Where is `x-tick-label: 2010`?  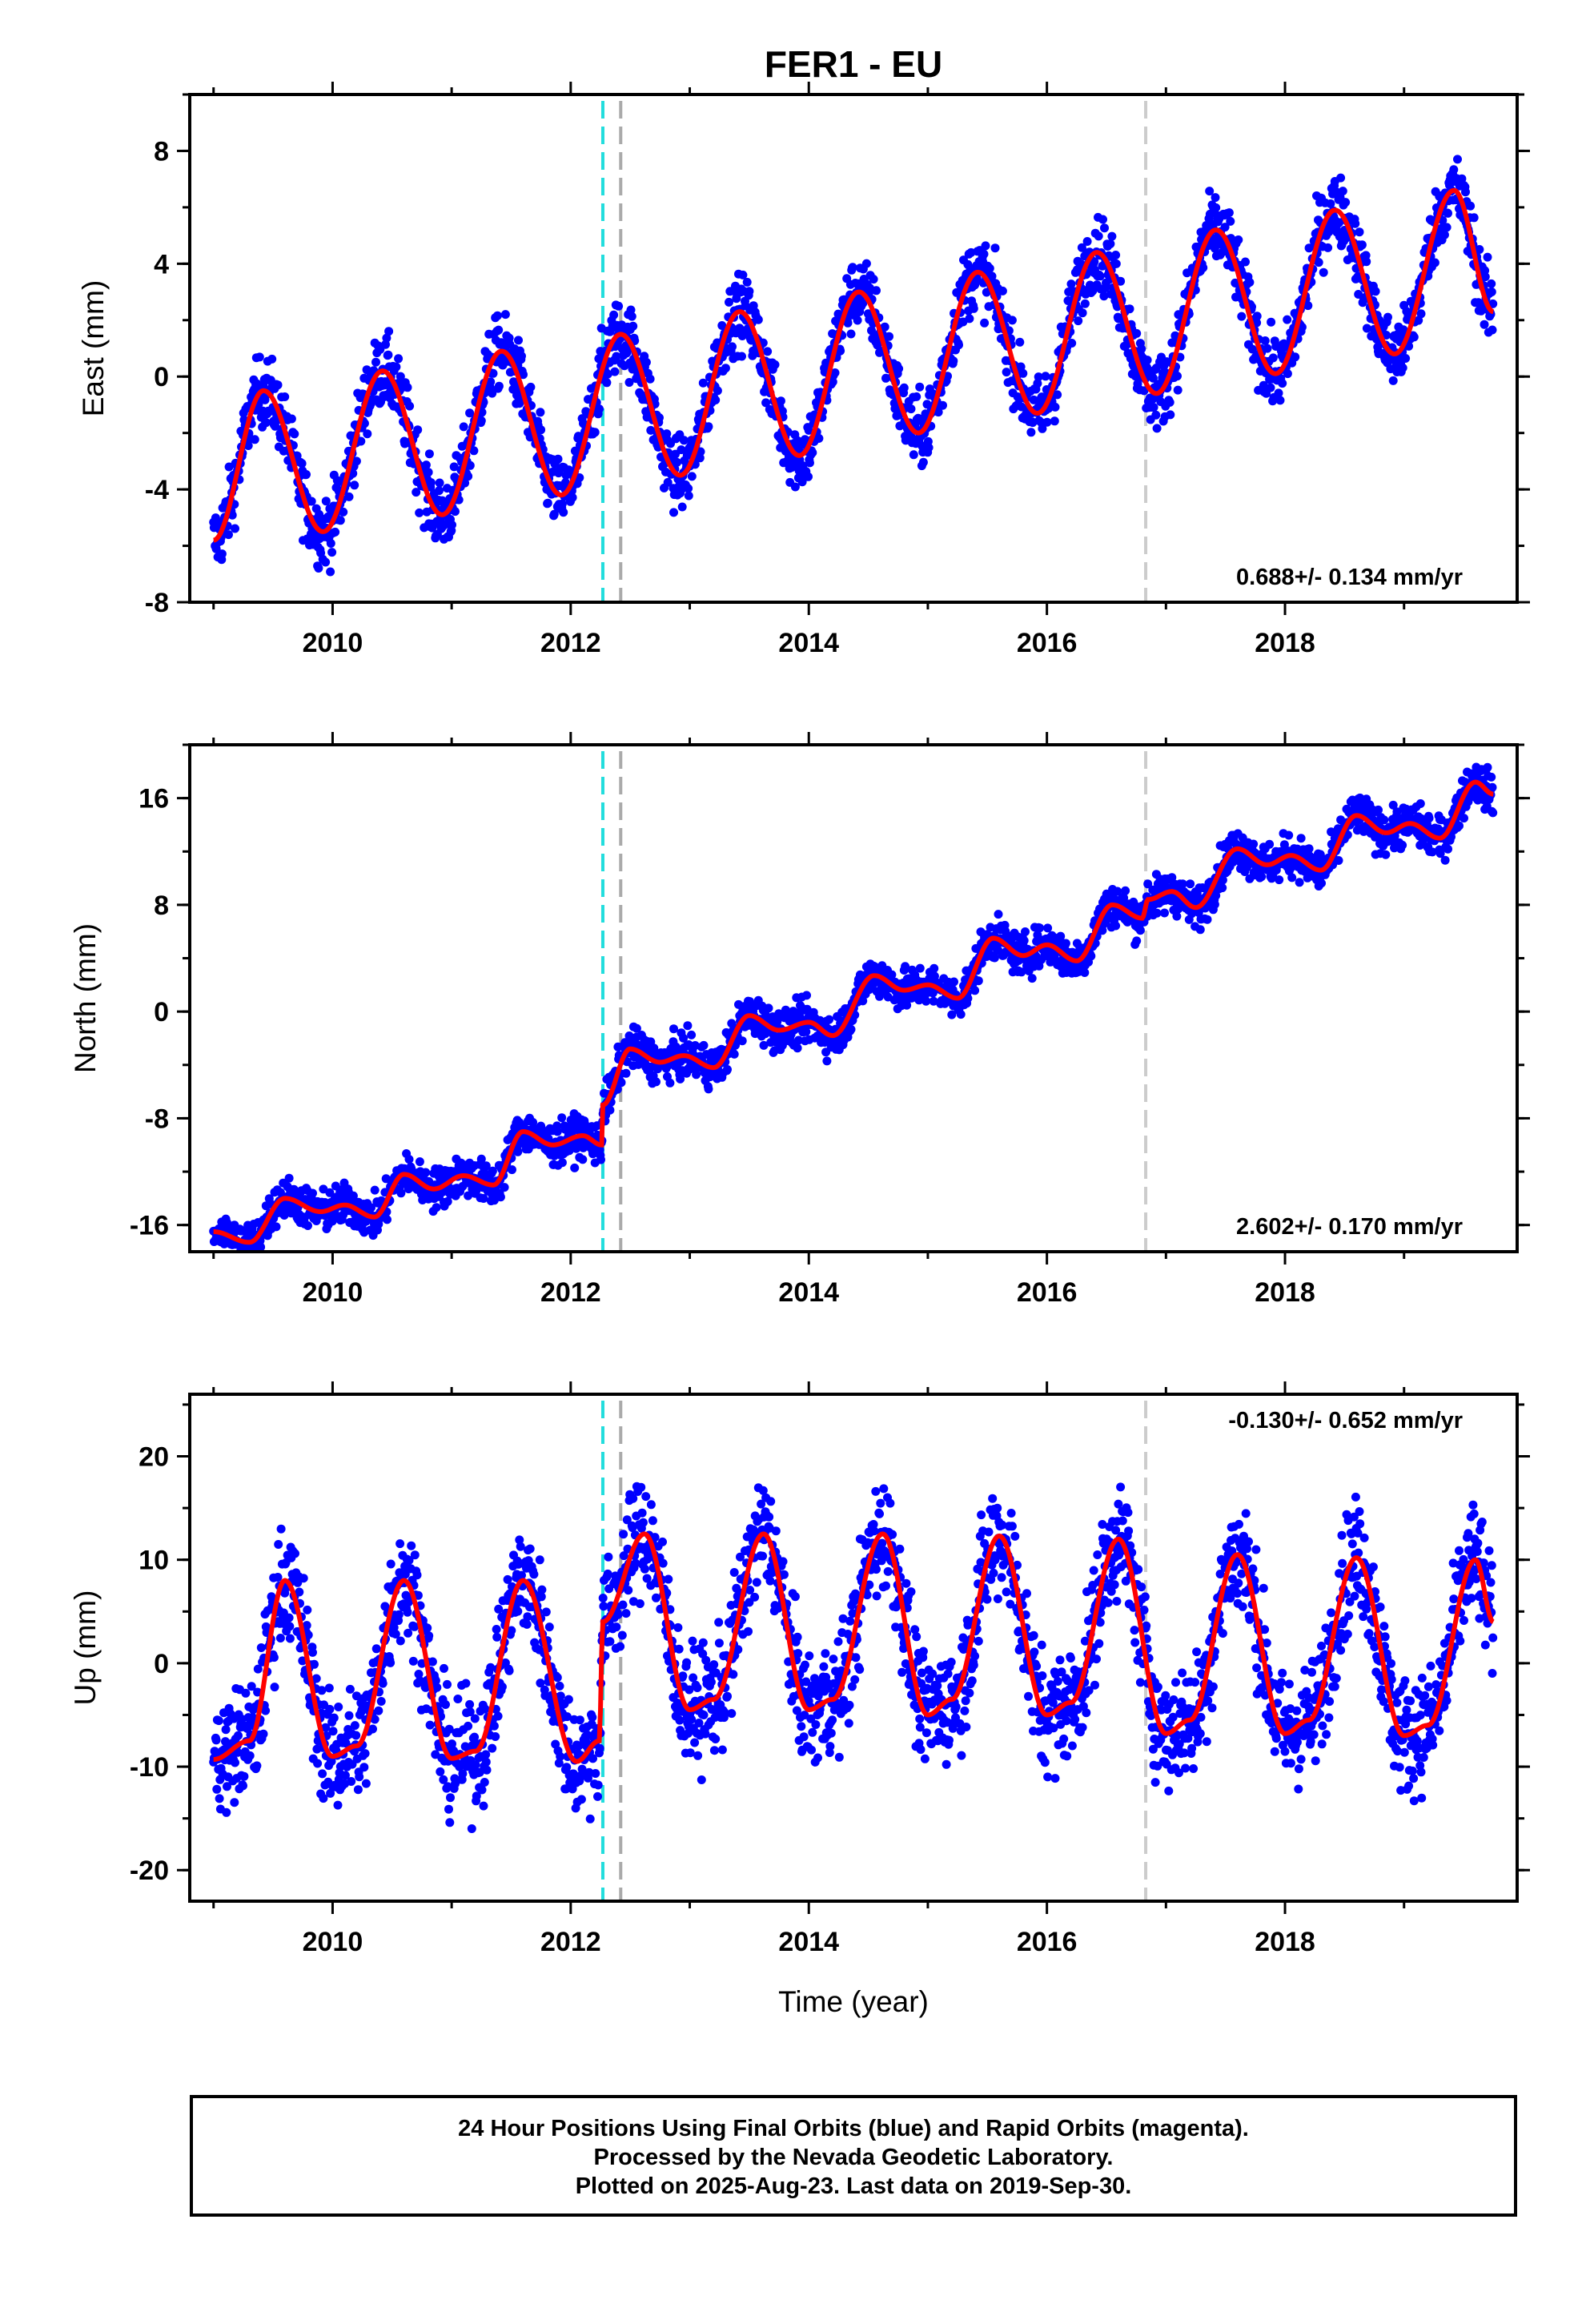 x-tick-label: 2010 is located at coordinates (333, 643).